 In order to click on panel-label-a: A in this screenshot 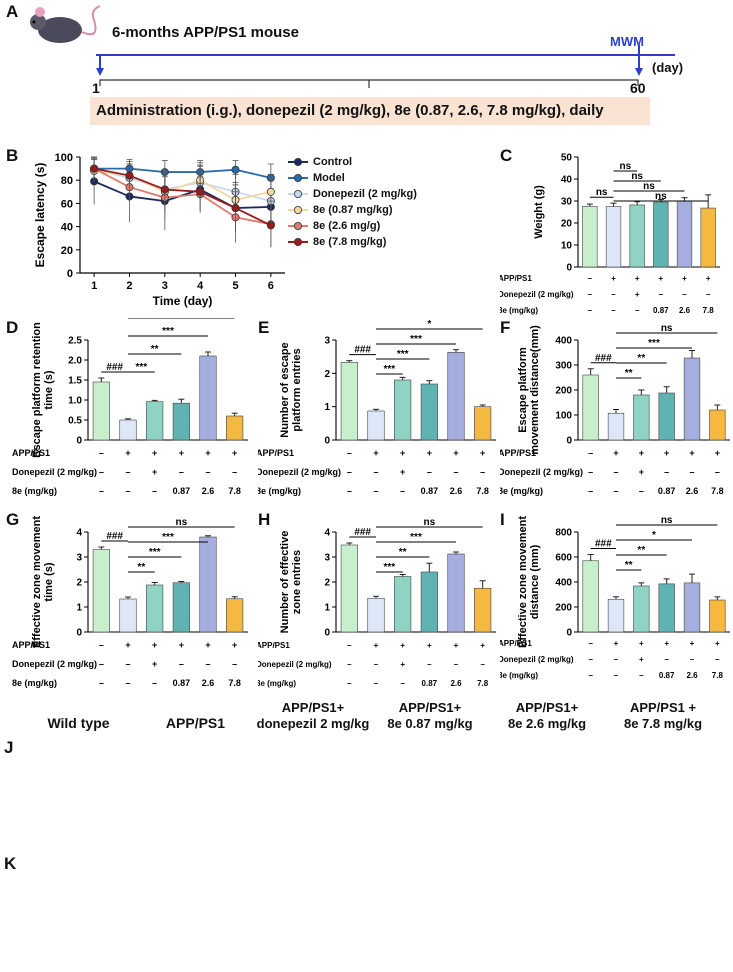, I will do `click(12, 11)`.